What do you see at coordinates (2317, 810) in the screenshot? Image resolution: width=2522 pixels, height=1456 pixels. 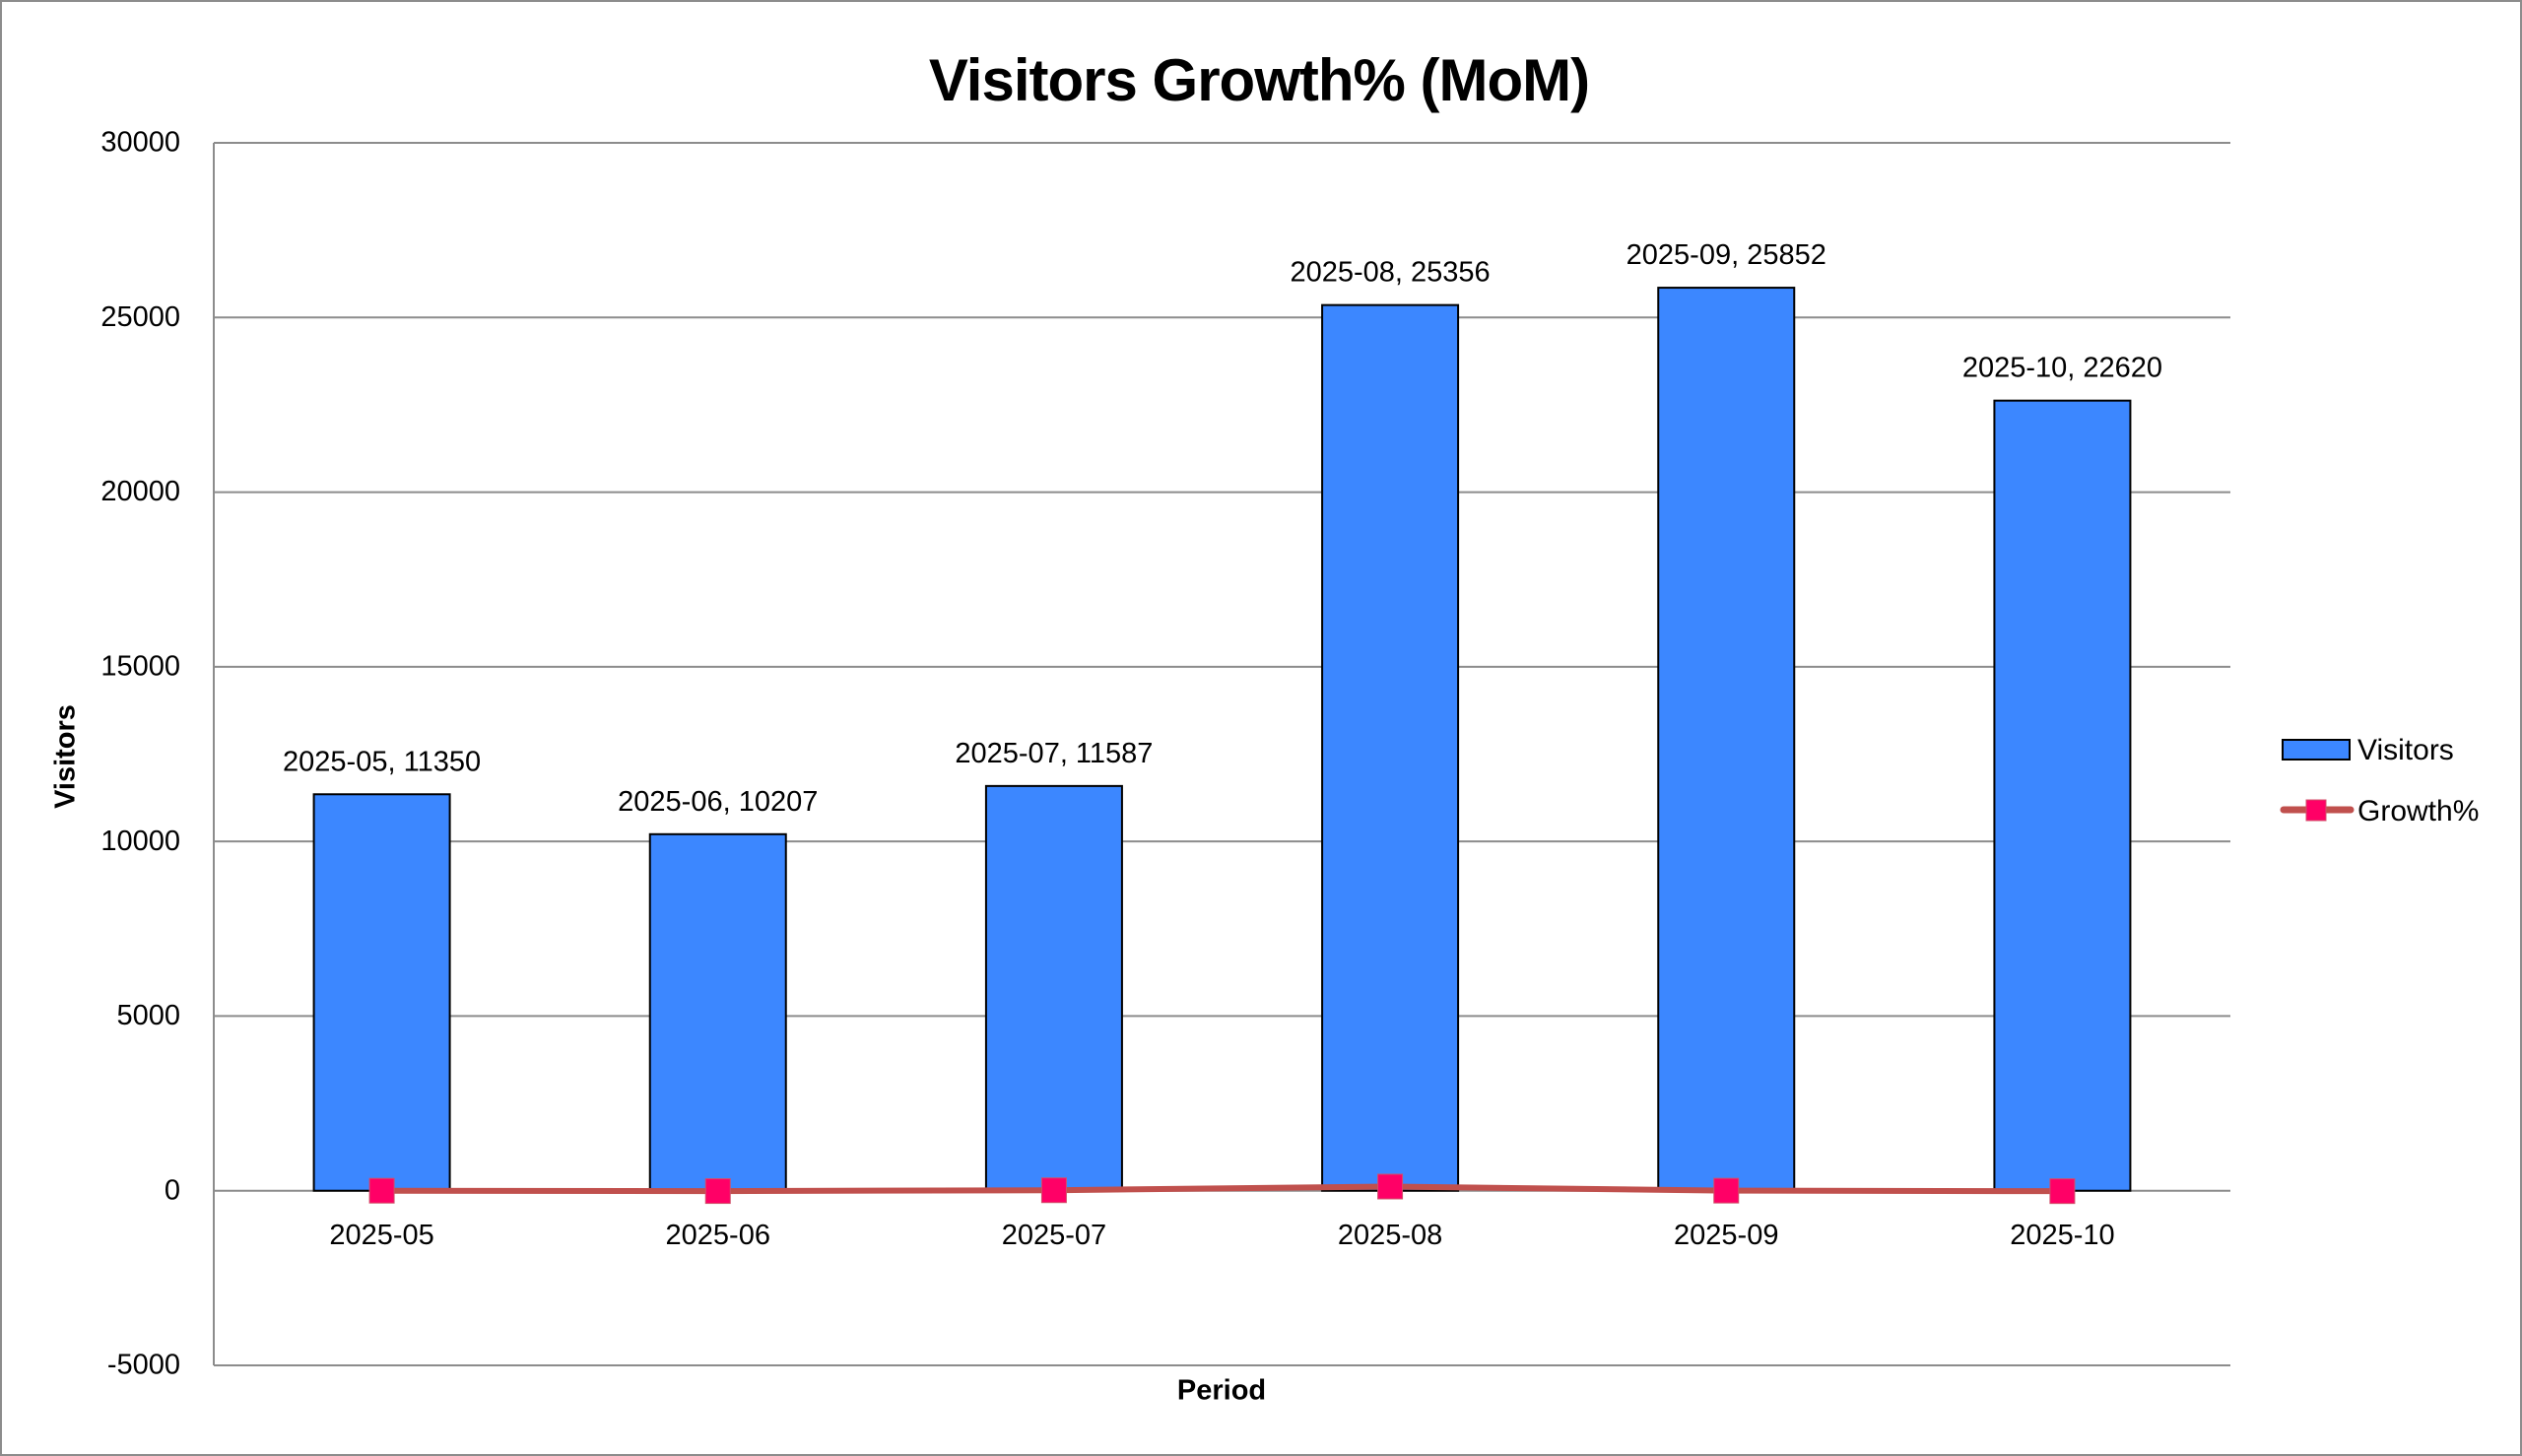 I see `line-marker-swatch-icon` at bounding box center [2317, 810].